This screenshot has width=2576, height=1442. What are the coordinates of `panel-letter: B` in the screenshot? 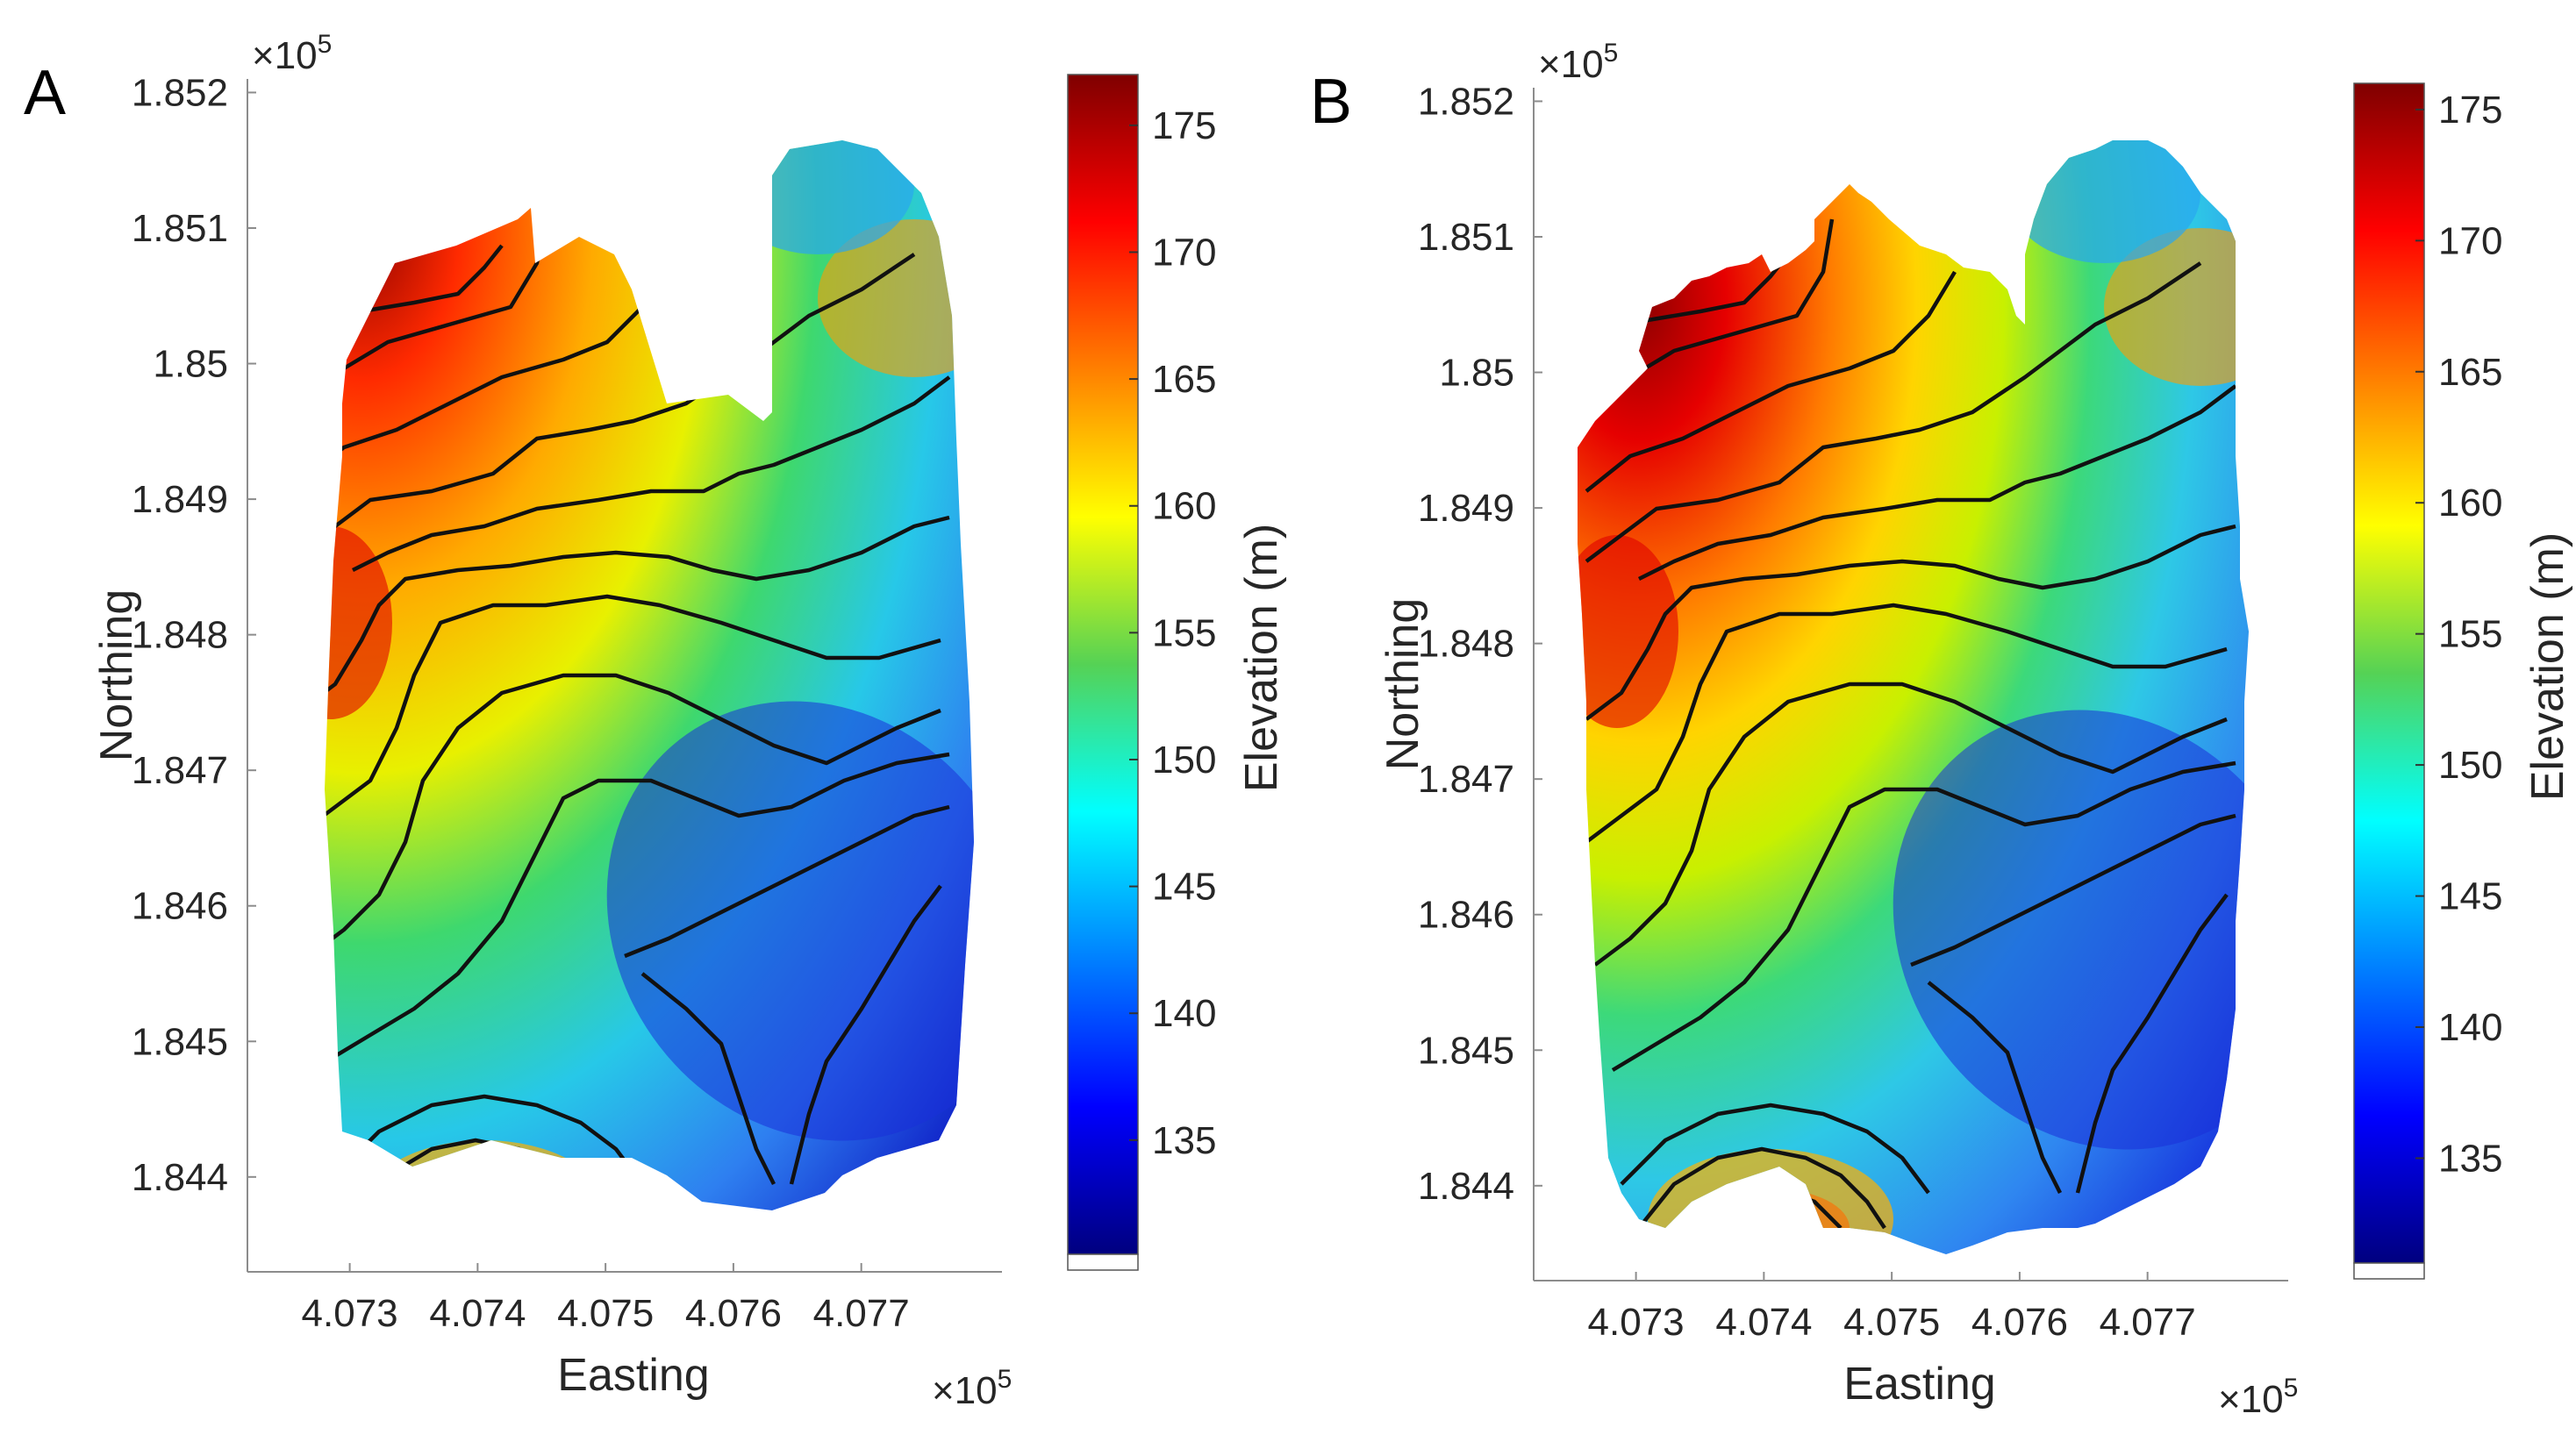 It's located at (1331, 102).